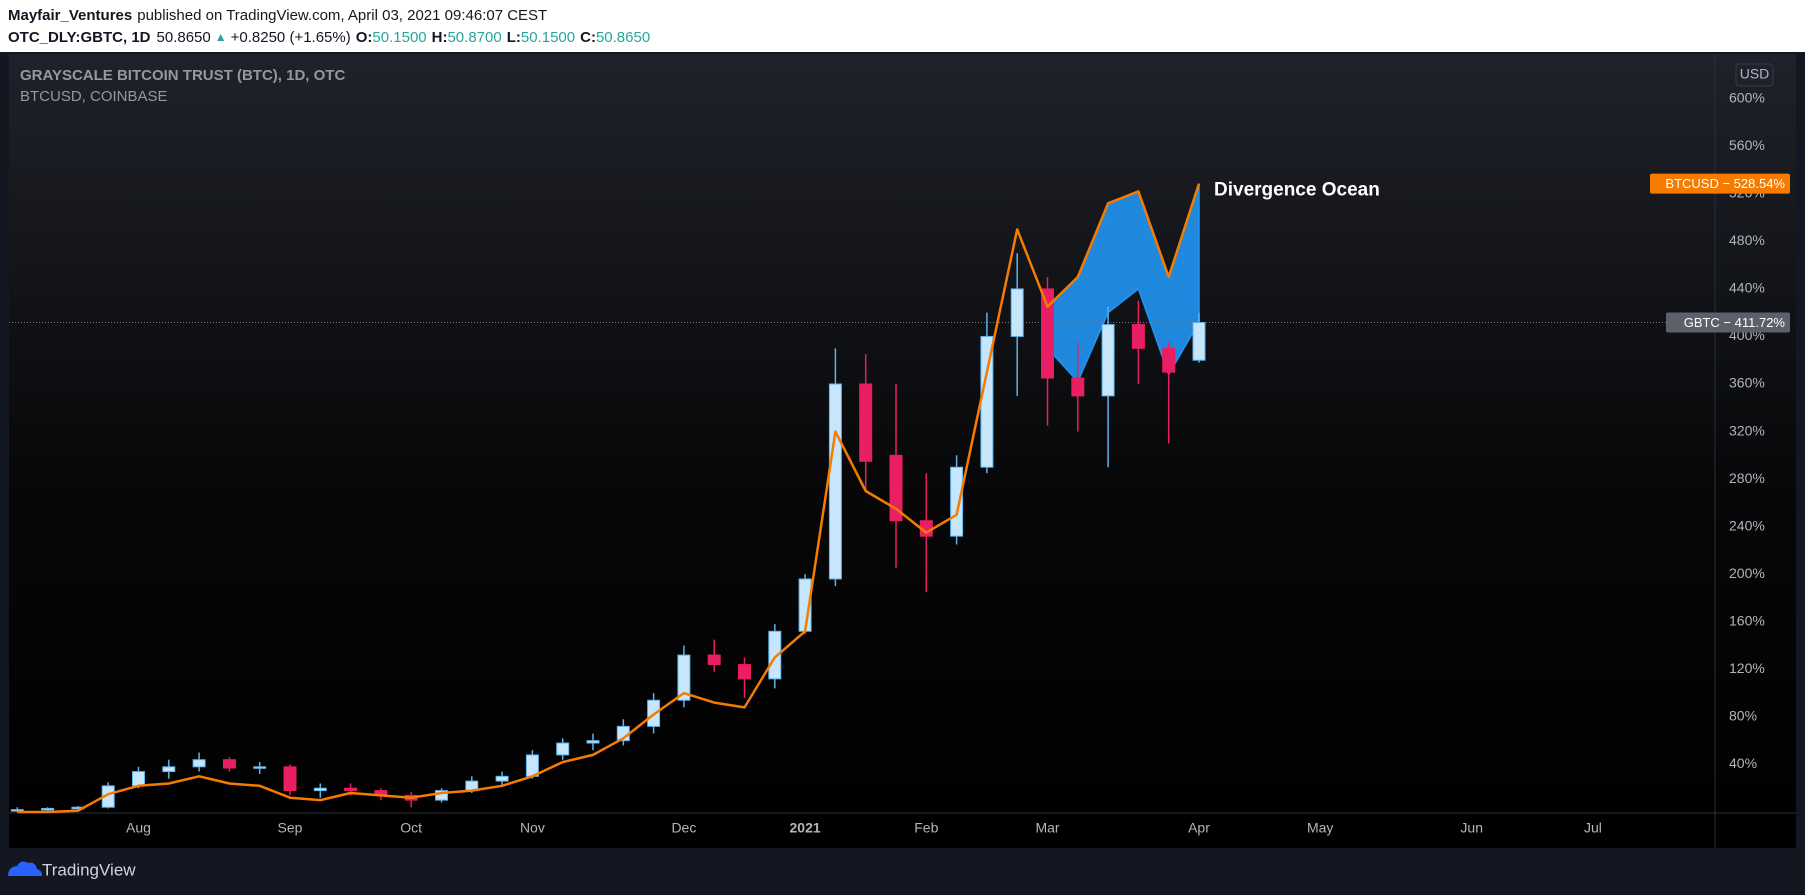 The width and height of the screenshot is (1805, 895). I want to click on ohlc-label: H:, so click(440, 37).